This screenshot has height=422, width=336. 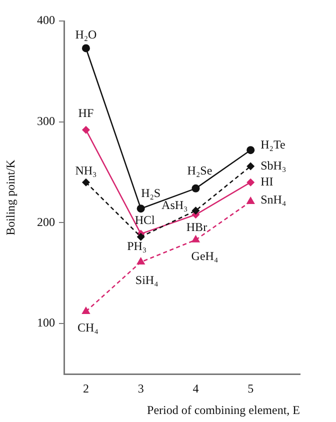 I want to click on annotation: SiH₄, so click(x=146, y=280).